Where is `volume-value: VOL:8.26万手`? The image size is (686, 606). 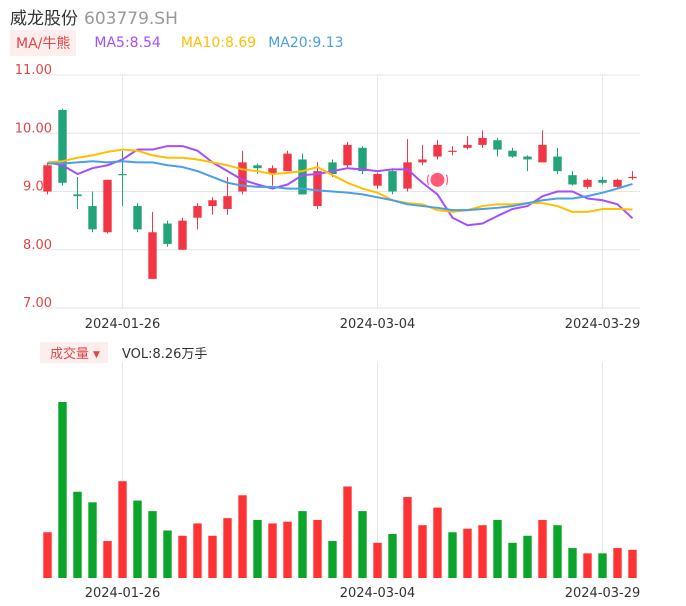
volume-value: VOL:8.26万手 is located at coordinates (164, 354).